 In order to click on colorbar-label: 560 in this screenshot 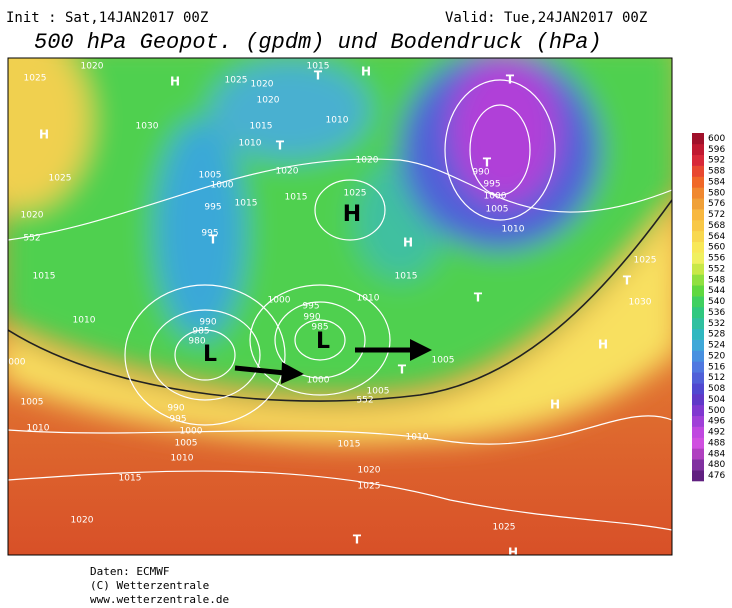, I will do `click(716, 248)`.